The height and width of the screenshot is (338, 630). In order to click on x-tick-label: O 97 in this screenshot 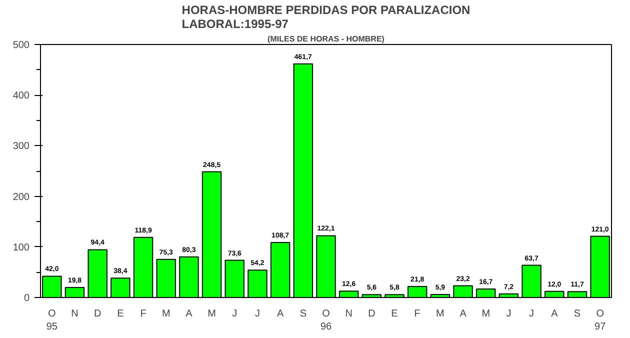, I will do `click(600, 320)`.